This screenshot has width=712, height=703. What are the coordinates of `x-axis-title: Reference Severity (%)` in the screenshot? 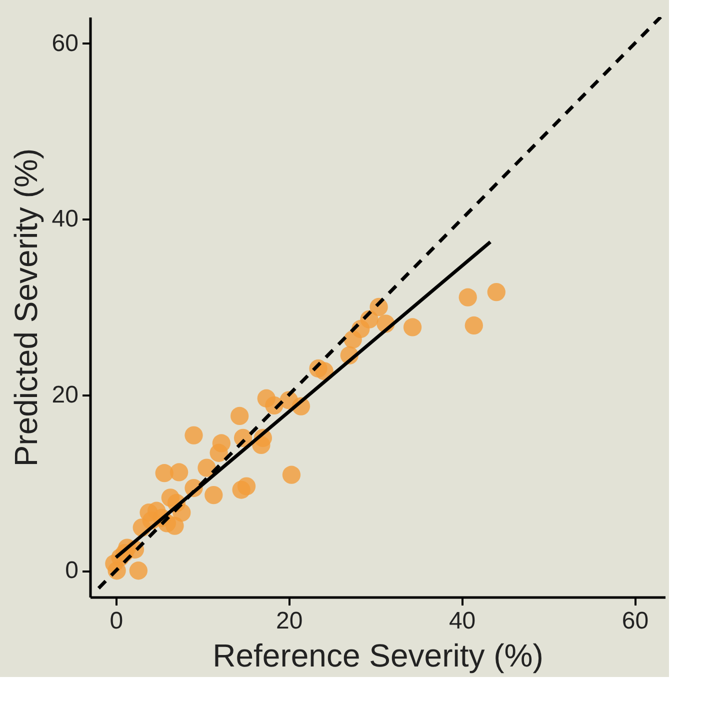 It's located at (378, 656).